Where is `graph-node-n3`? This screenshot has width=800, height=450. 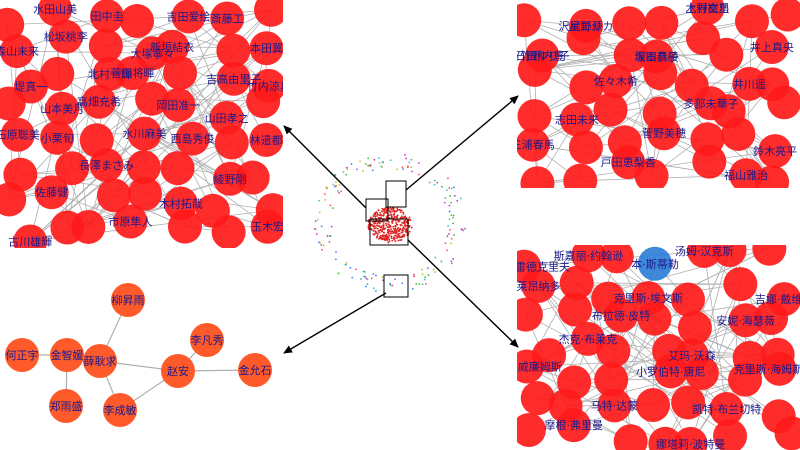 graph-node-n3 is located at coordinates (22, 355).